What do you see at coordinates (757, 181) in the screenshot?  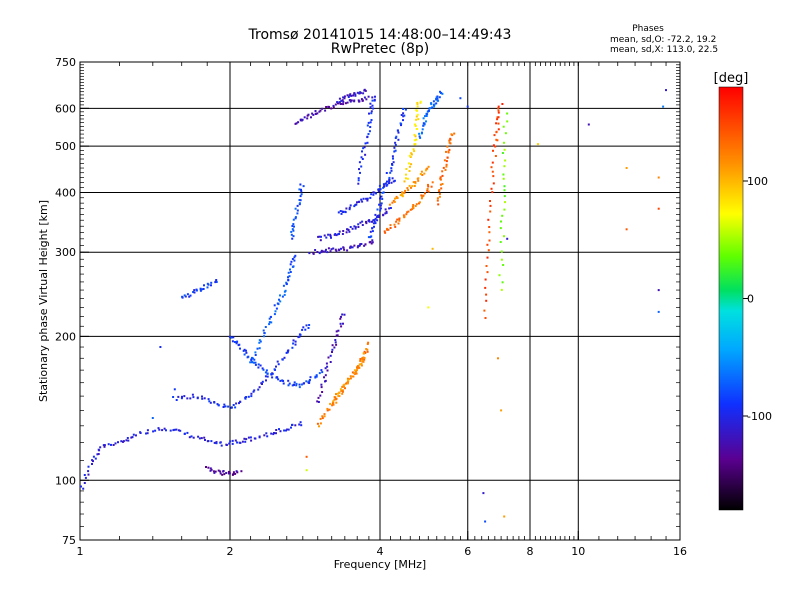 I see `colorbar-tick-label: 100` at bounding box center [757, 181].